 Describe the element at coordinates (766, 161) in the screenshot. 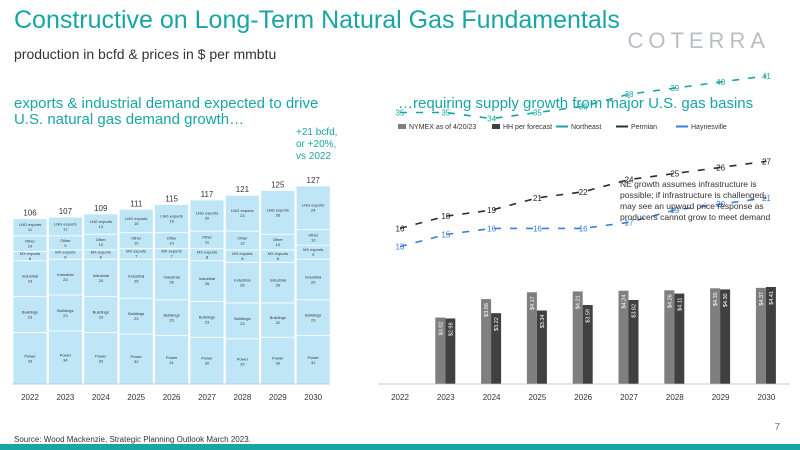

I see `line-data-label: 27` at that location.